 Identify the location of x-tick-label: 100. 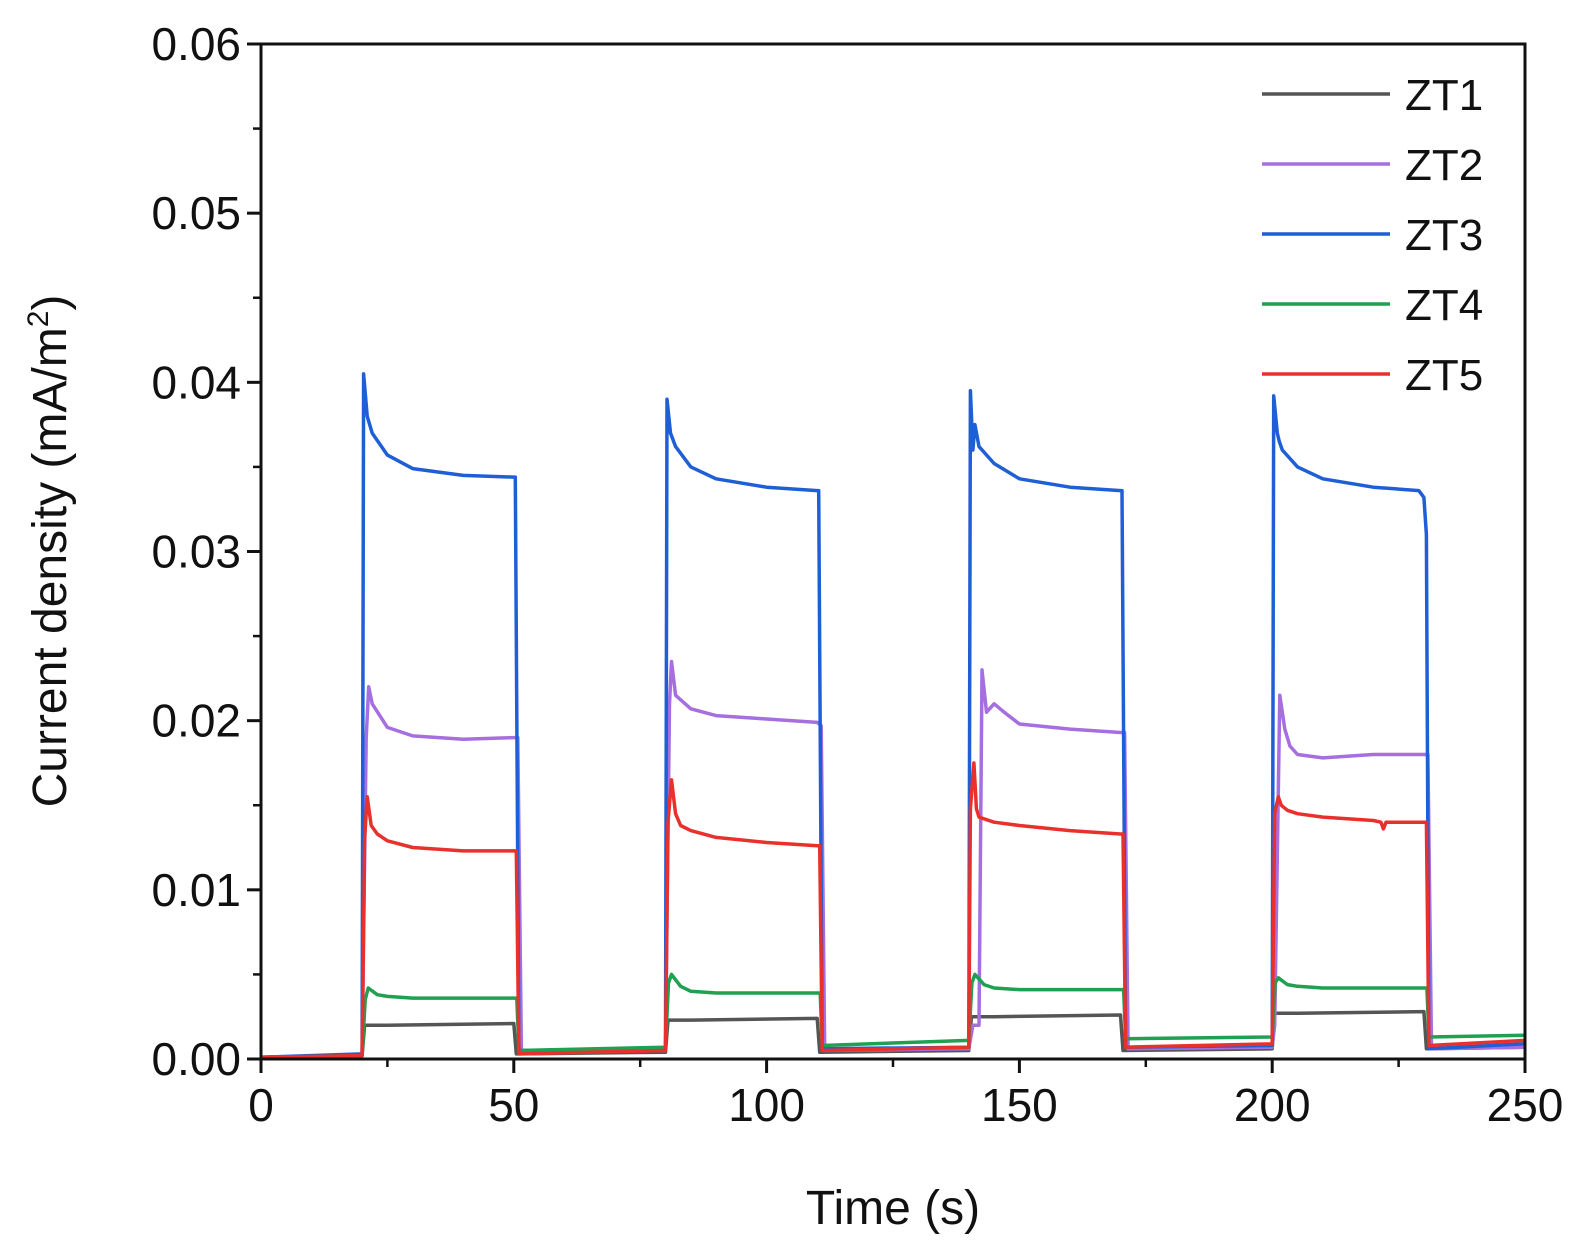
(766, 1105).